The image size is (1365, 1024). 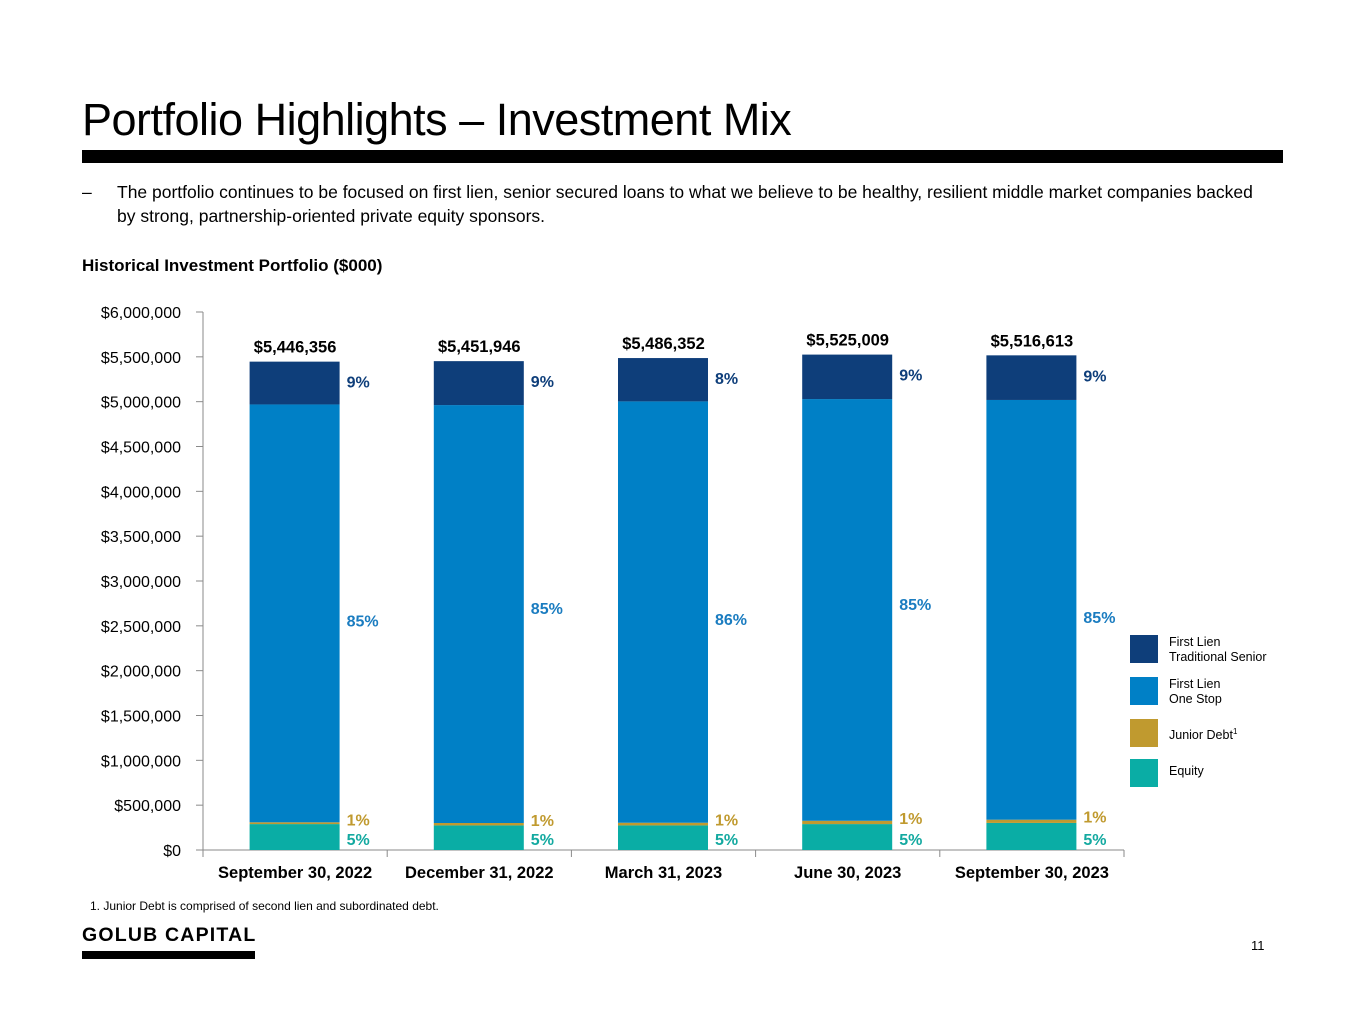 I want to click on y-tick-label: $2,000,000, so click(x=141, y=672).